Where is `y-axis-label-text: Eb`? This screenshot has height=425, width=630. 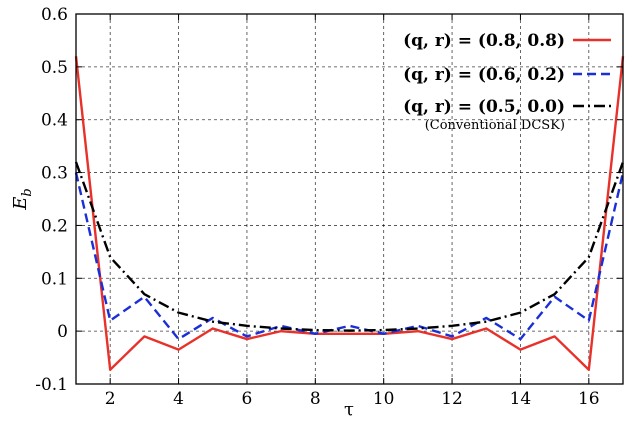 y-axis-label-text: Eb is located at coordinates (22, 199).